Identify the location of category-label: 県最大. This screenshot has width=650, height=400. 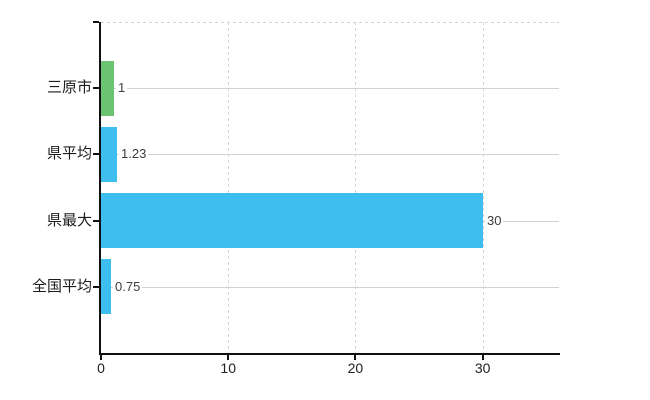
(69, 220).